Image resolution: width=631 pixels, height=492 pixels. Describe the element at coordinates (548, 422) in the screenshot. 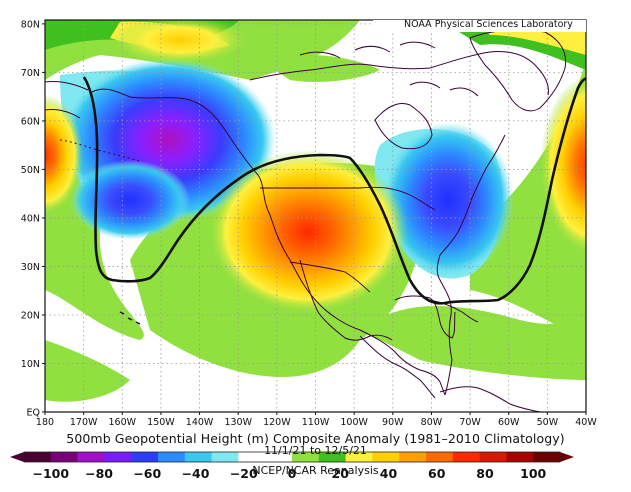

I see `longitude-label: 50W` at that location.